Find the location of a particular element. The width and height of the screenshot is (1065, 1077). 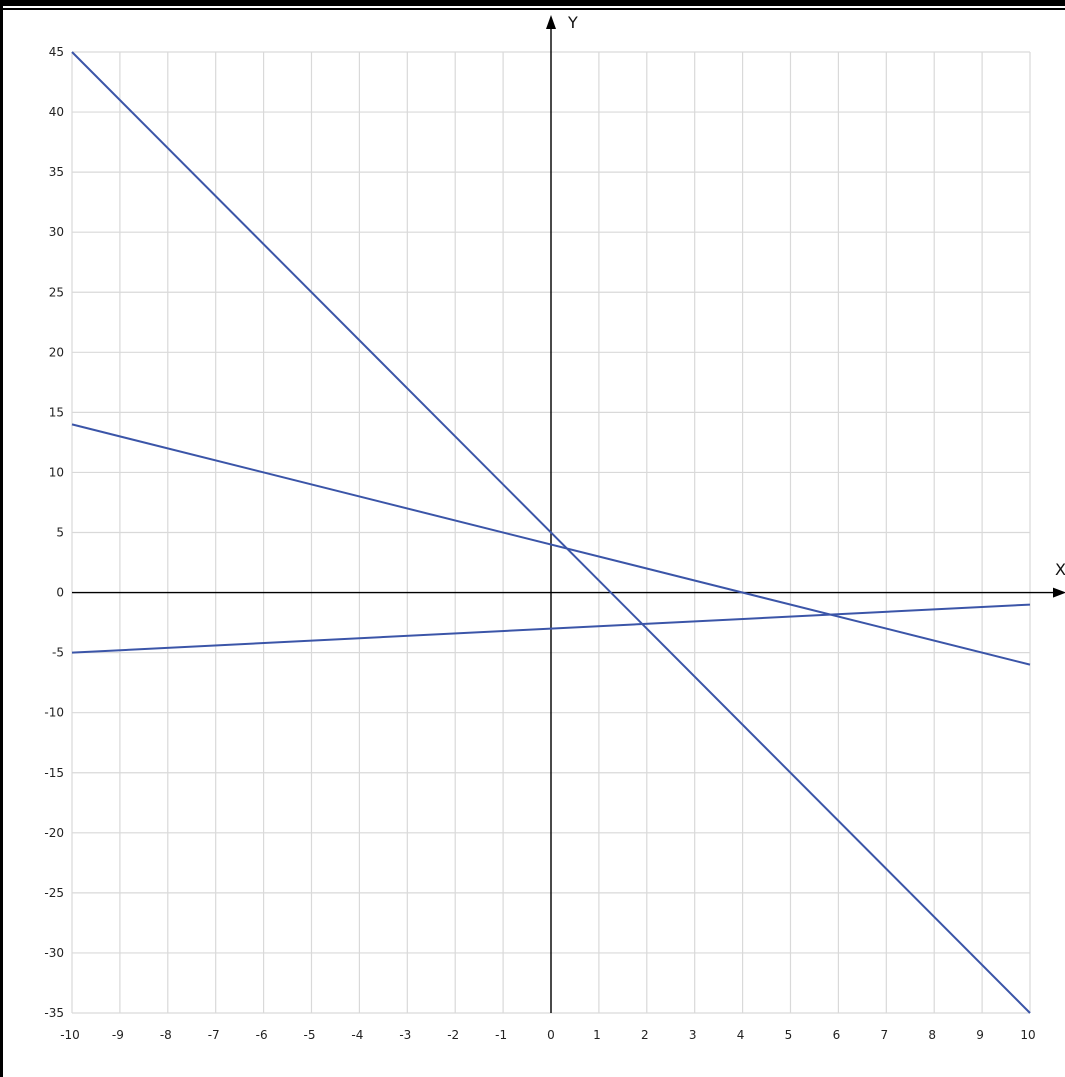

x-tick-label: 5 is located at coordinates (789, 1035).